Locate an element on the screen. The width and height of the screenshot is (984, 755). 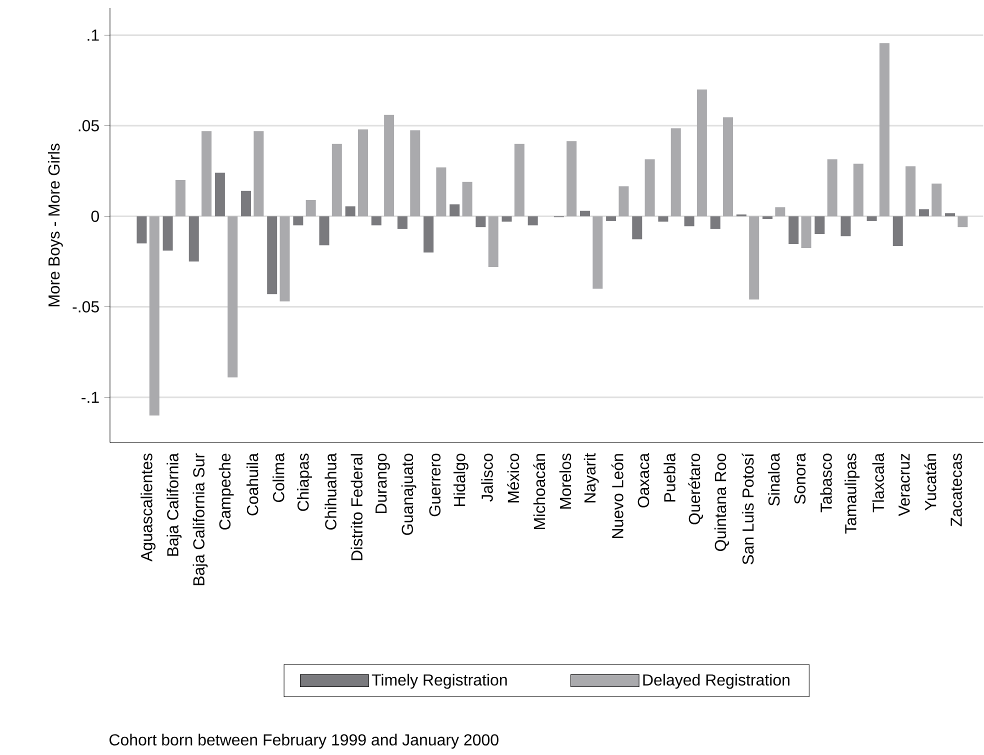
x-tick-label: Nayarit is located at coordinates (591, 478).